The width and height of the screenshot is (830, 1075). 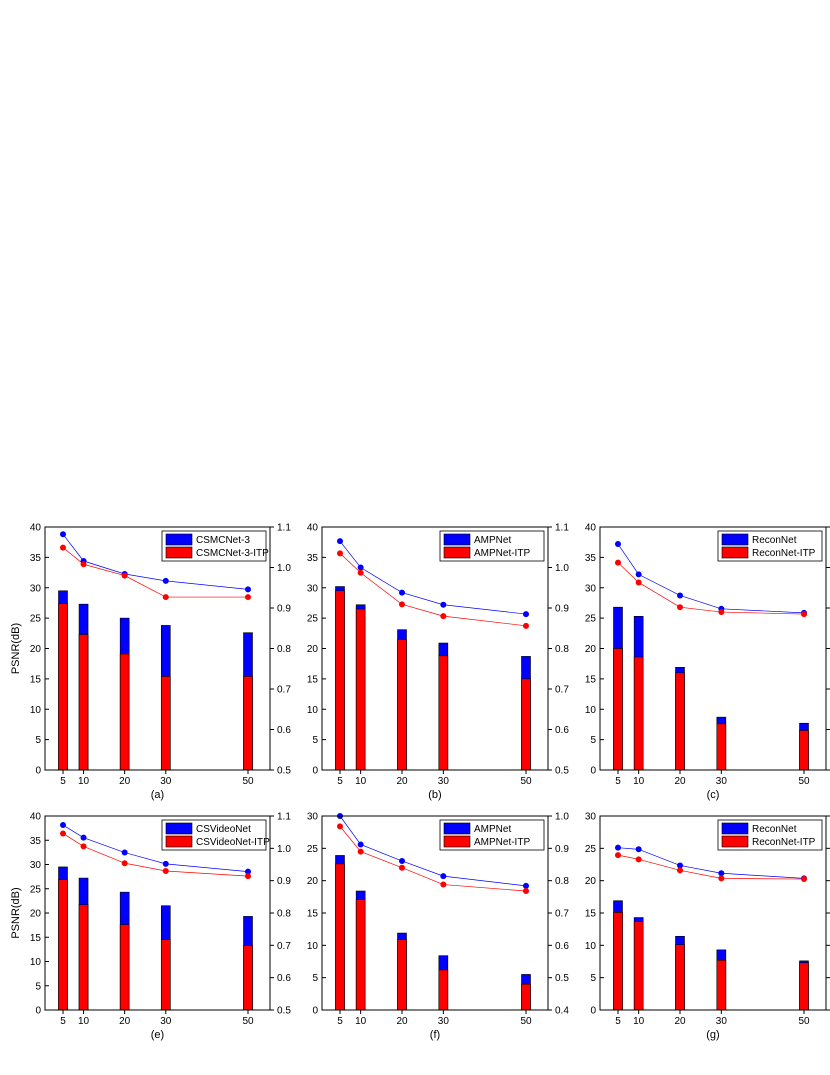 What do you see at coordinates (712, 1035) in the screenshot?
I see `panel-label: (g)` at bounding box center [712, 1035].